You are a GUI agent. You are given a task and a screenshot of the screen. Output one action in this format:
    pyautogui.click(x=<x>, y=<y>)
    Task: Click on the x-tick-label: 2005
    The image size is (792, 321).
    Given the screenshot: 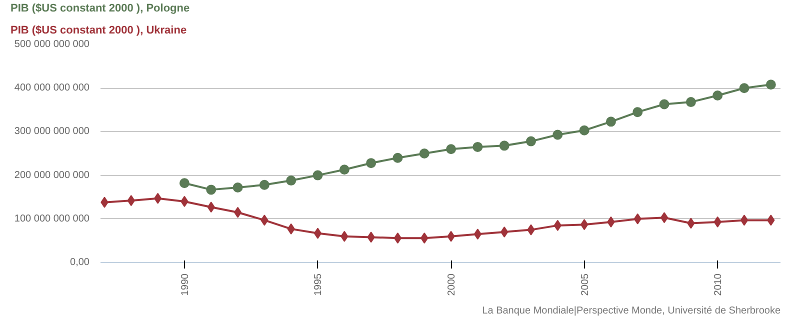 What is the action you would take?
    pyautogui.click(x=585, y=284)
    